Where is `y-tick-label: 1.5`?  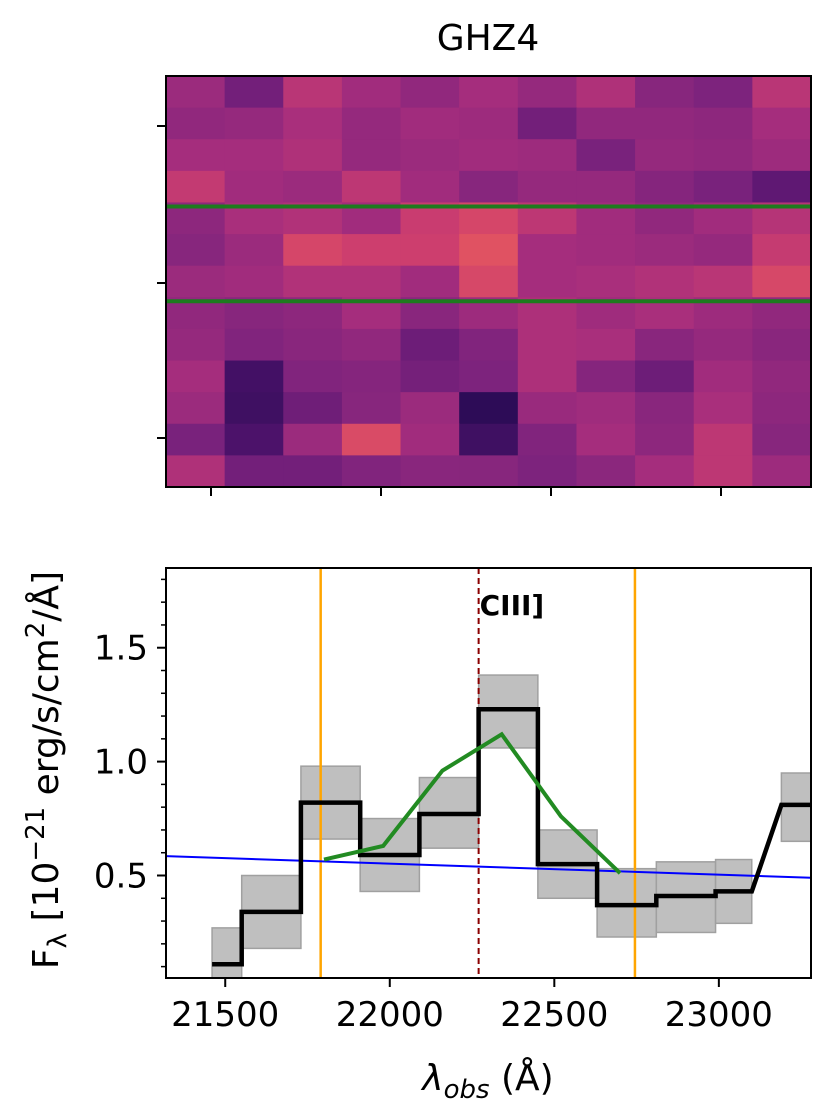 y-tick-label: 1.5 is located at coordinates (121, 649).